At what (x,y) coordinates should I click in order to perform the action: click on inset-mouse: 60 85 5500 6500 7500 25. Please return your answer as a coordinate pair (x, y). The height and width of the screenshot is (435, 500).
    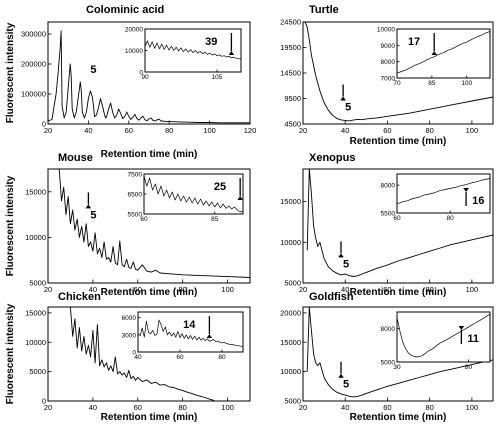
    Looking at the image, I should click on (186, 197).